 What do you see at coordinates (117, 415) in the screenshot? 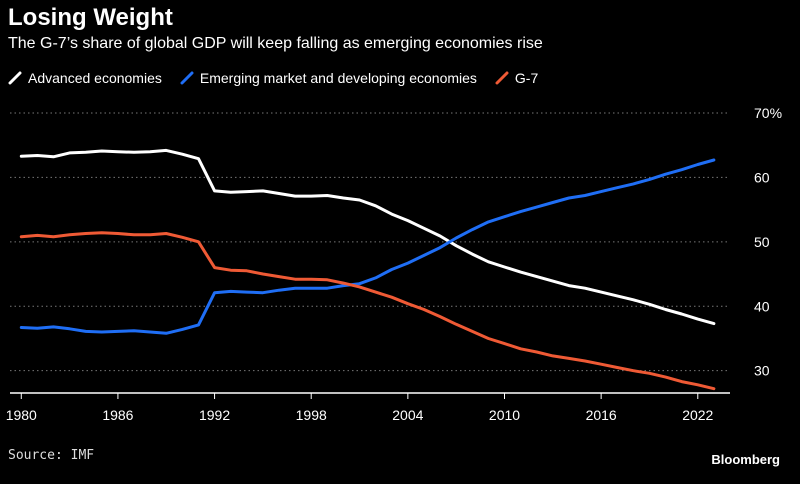
I see `x-tick-label-1986: 1986` at bounding box center [117, 415].